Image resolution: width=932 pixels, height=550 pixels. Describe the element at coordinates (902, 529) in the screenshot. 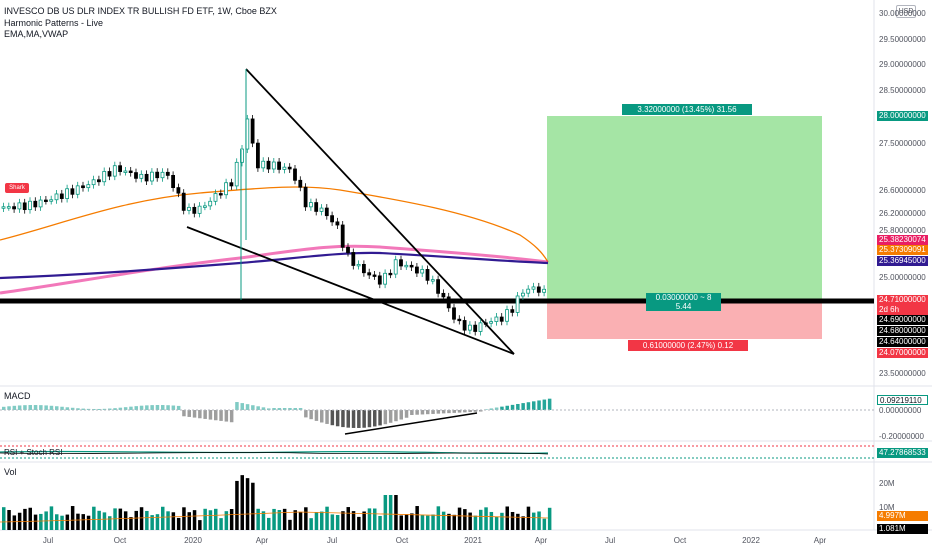

I see `volume-value-tag: 1.081M` at that location.